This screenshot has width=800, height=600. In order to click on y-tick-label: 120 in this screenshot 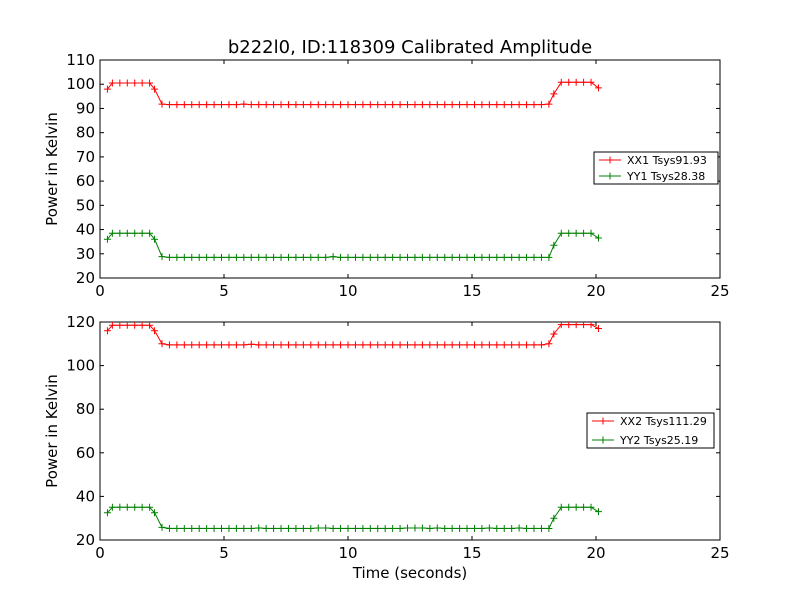, I will do `click(80, 322)`.